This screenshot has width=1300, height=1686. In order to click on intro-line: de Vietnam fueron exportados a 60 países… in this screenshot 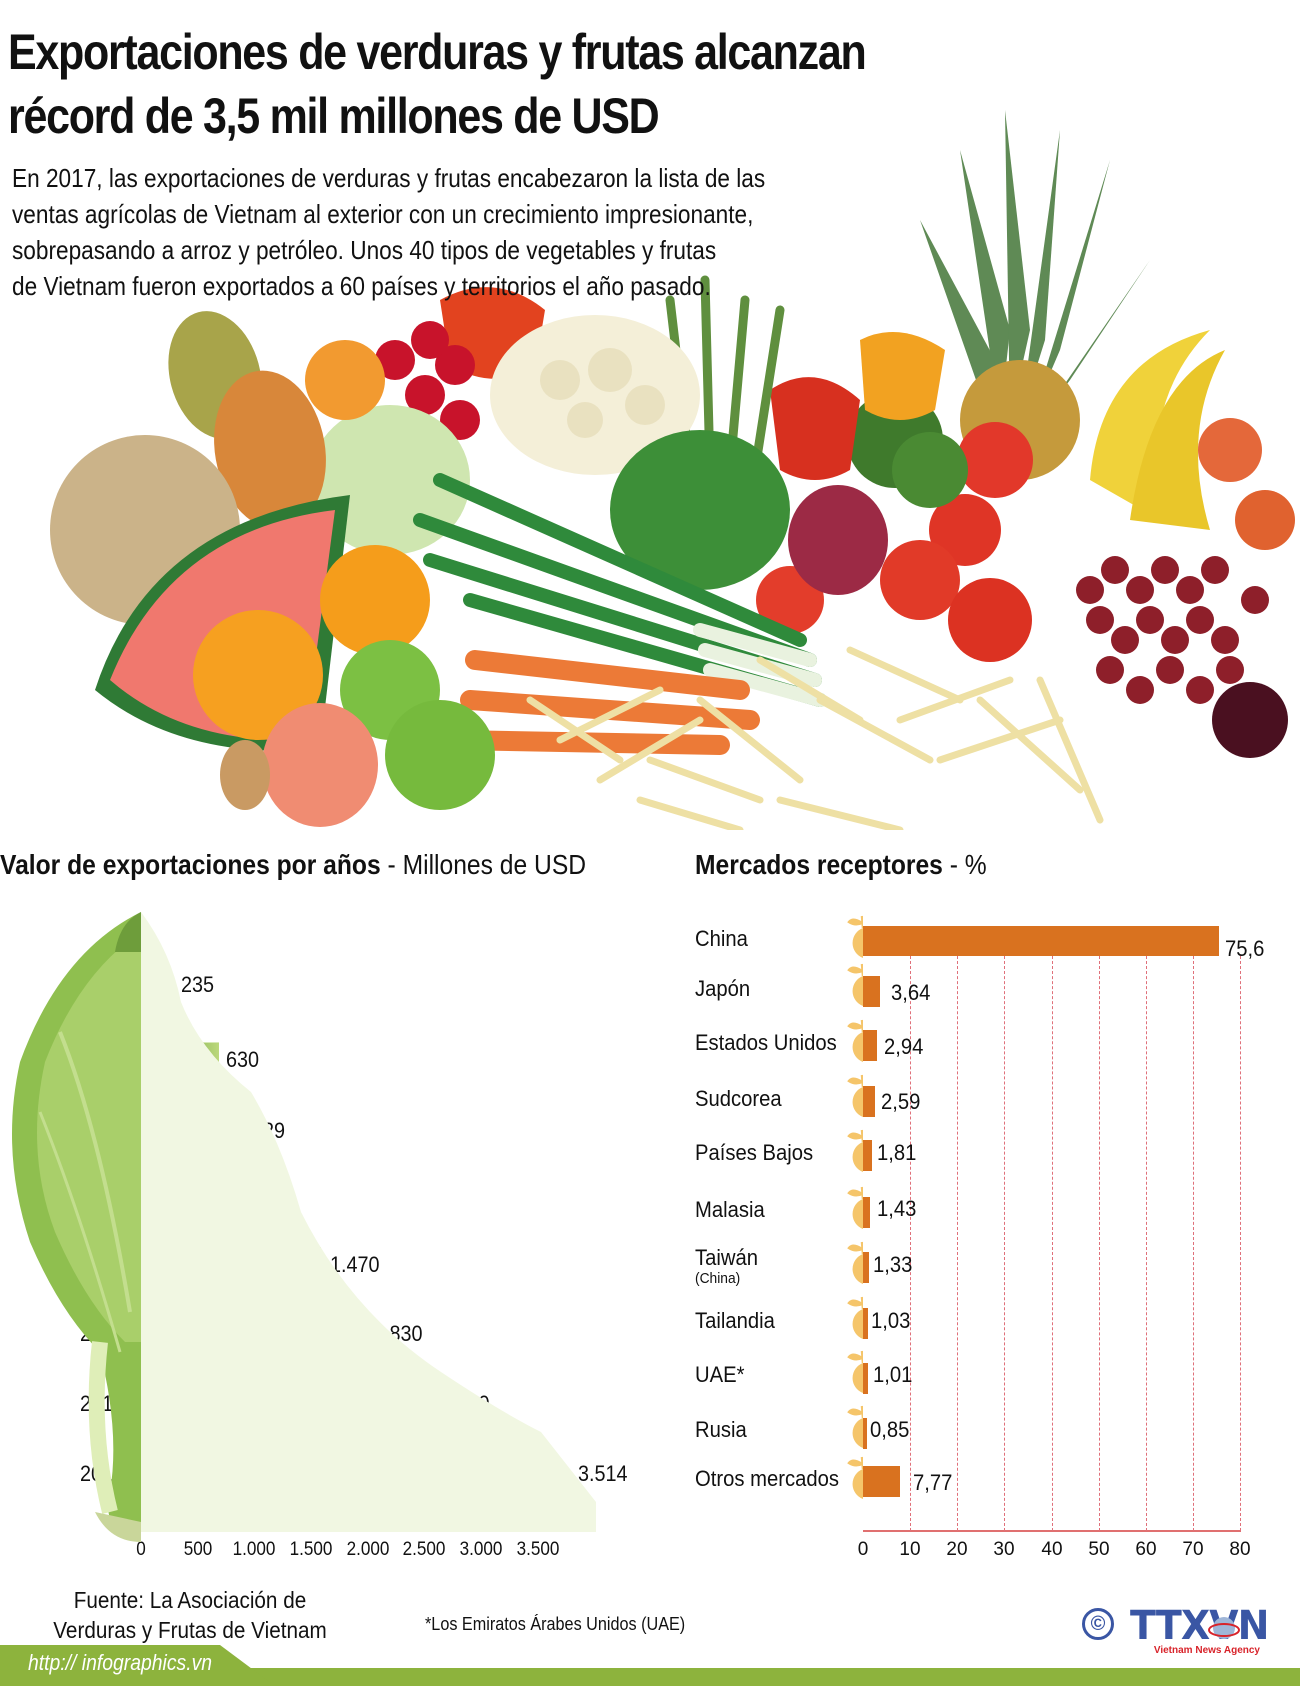, I will do `click(361, 286)`.